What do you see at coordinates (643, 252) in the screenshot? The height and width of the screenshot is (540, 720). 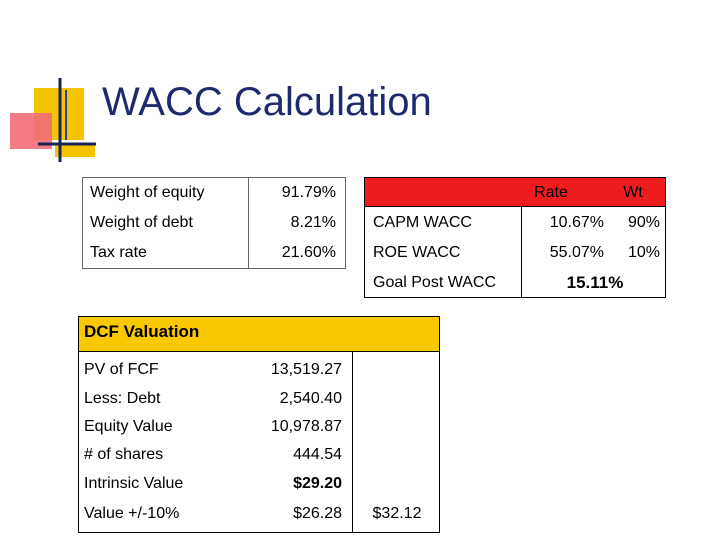 I see `roe-wacc-wt: 10%` at bounding box center [643, 252].